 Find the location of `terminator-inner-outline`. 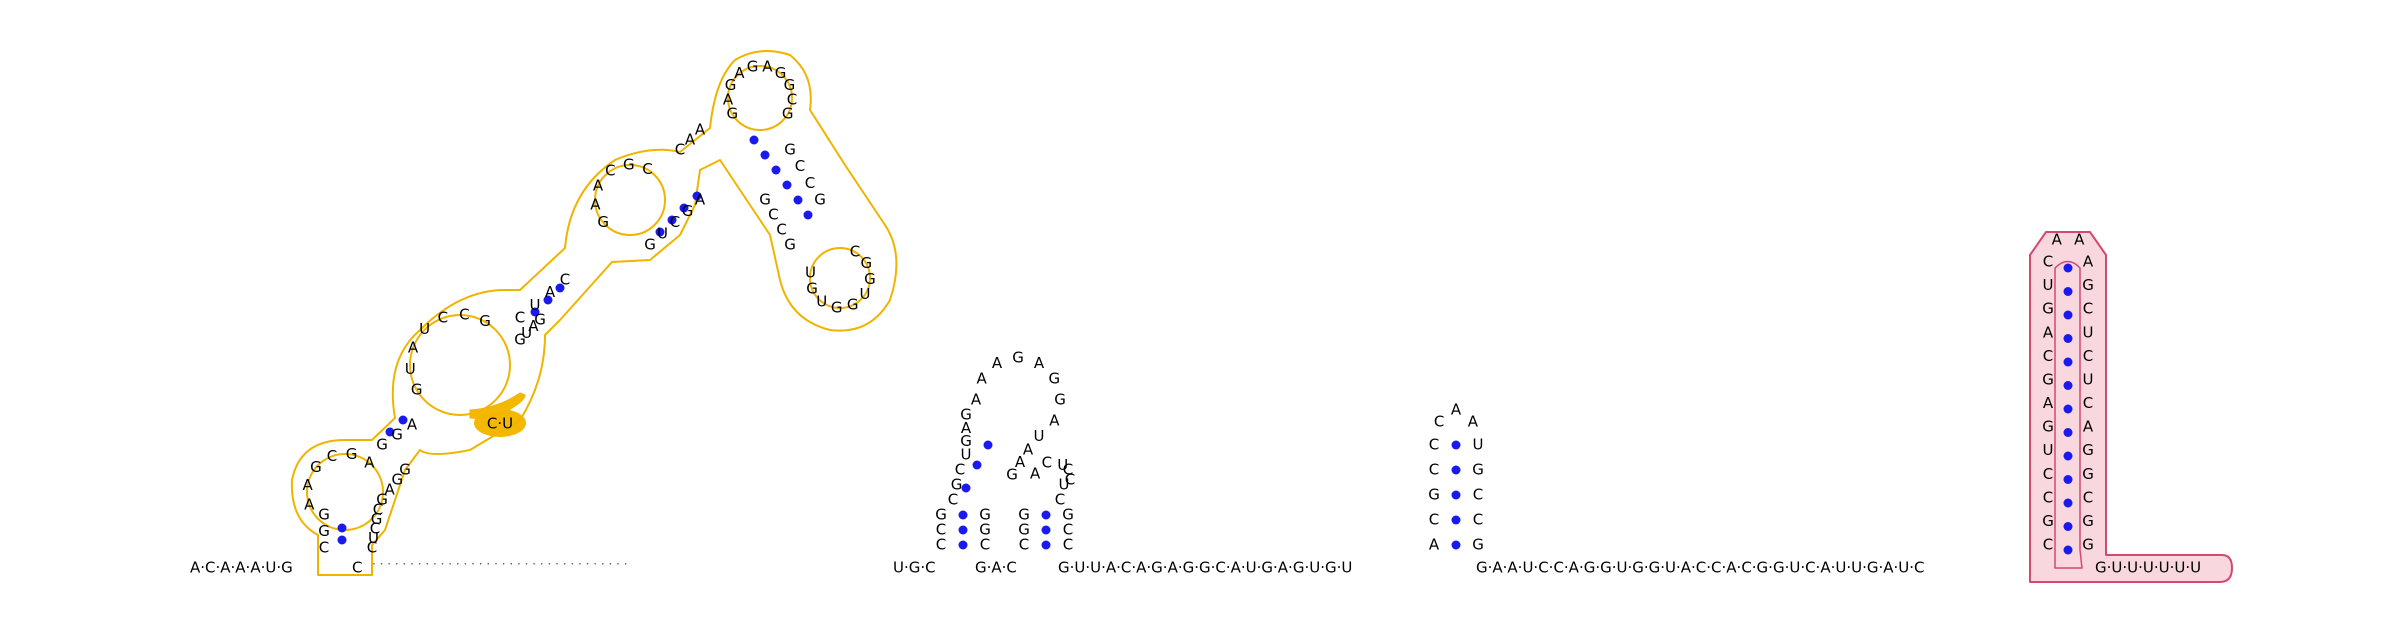

terminator-inner-outline is located at coordinates (2068, 414).